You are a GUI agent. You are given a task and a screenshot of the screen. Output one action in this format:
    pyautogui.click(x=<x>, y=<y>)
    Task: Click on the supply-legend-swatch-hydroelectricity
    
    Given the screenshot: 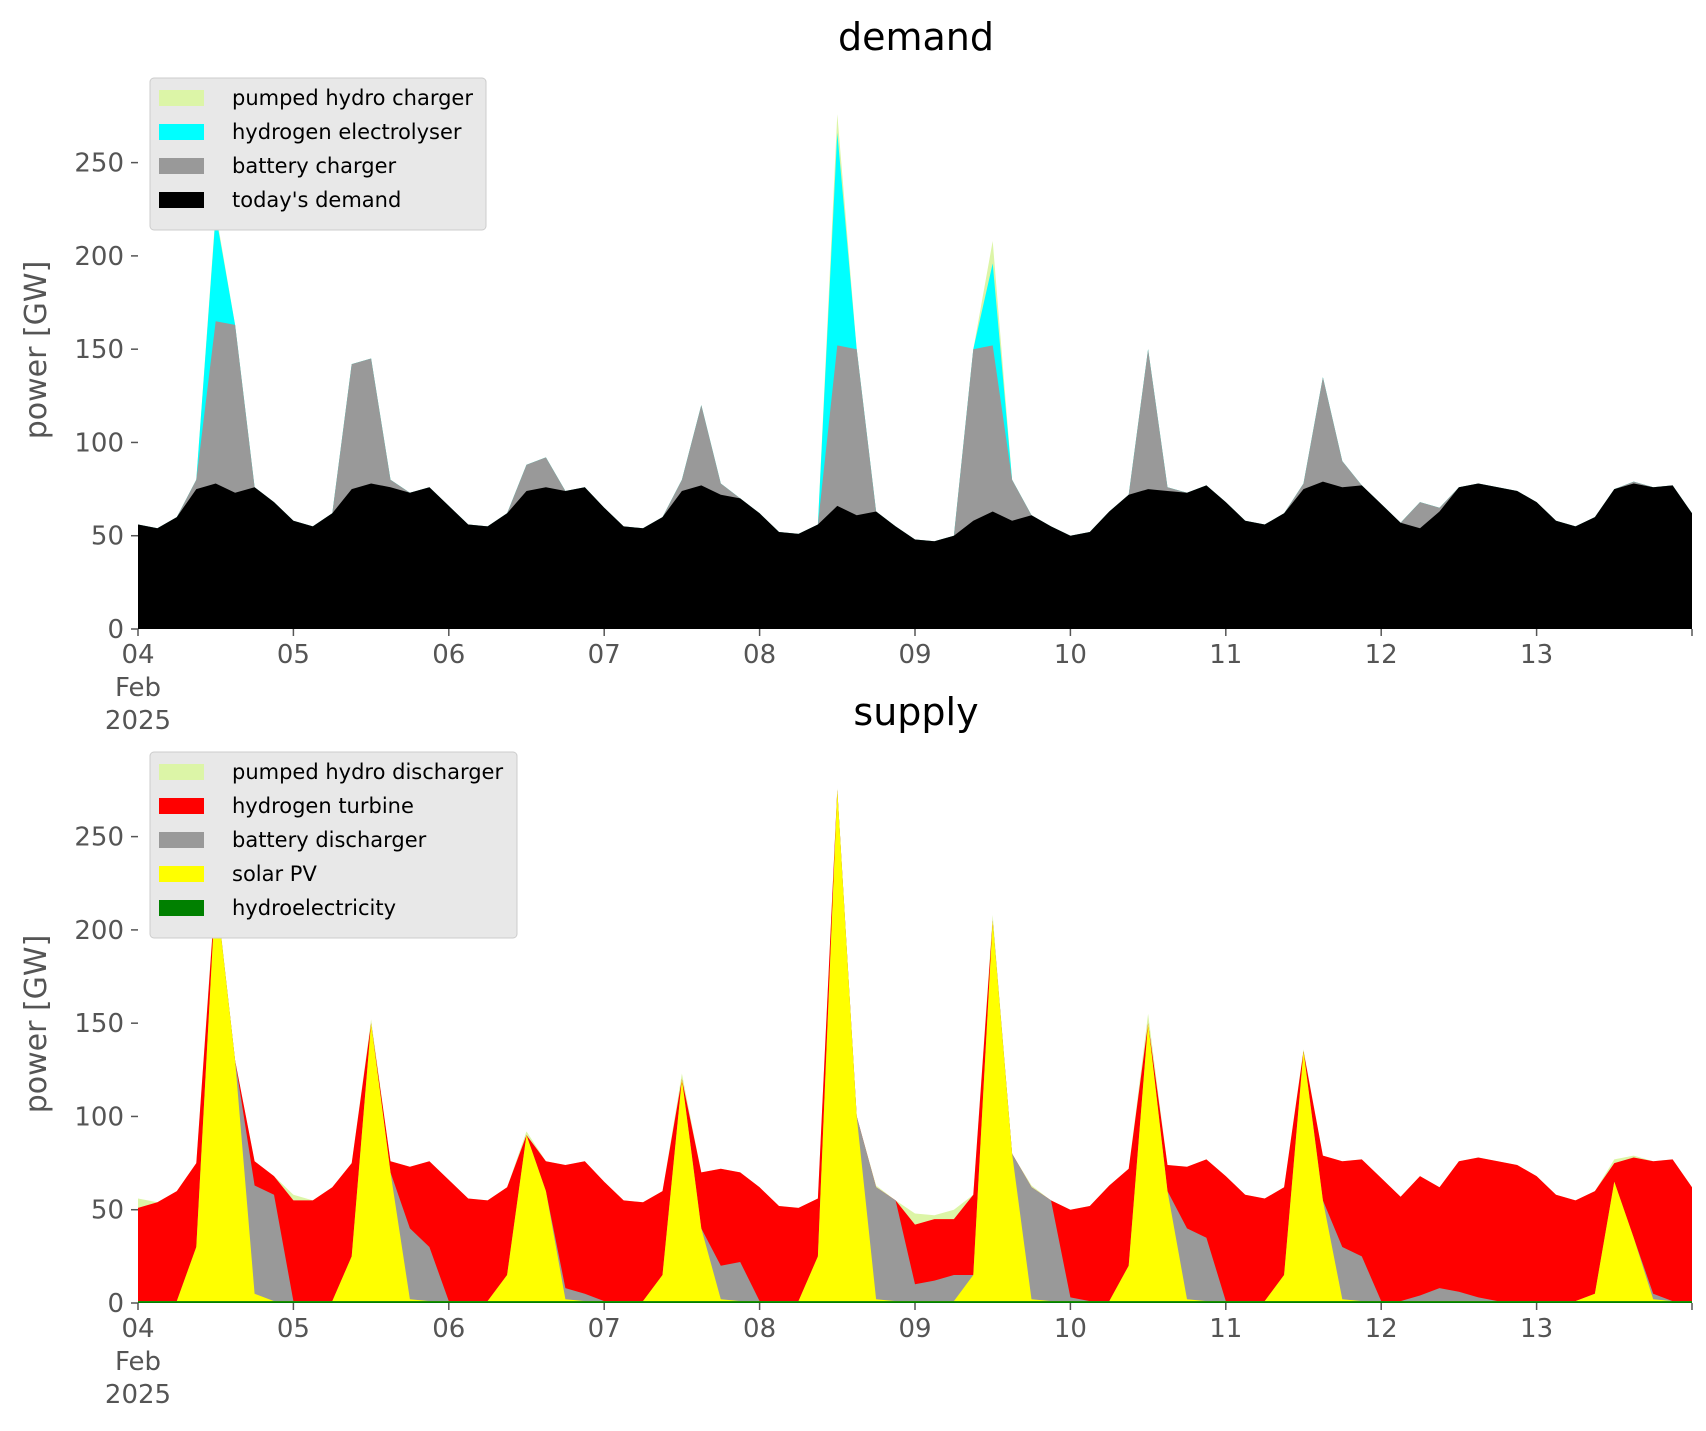 What is the action you would take?
    pyautogui.click(x=181, y=908)
    